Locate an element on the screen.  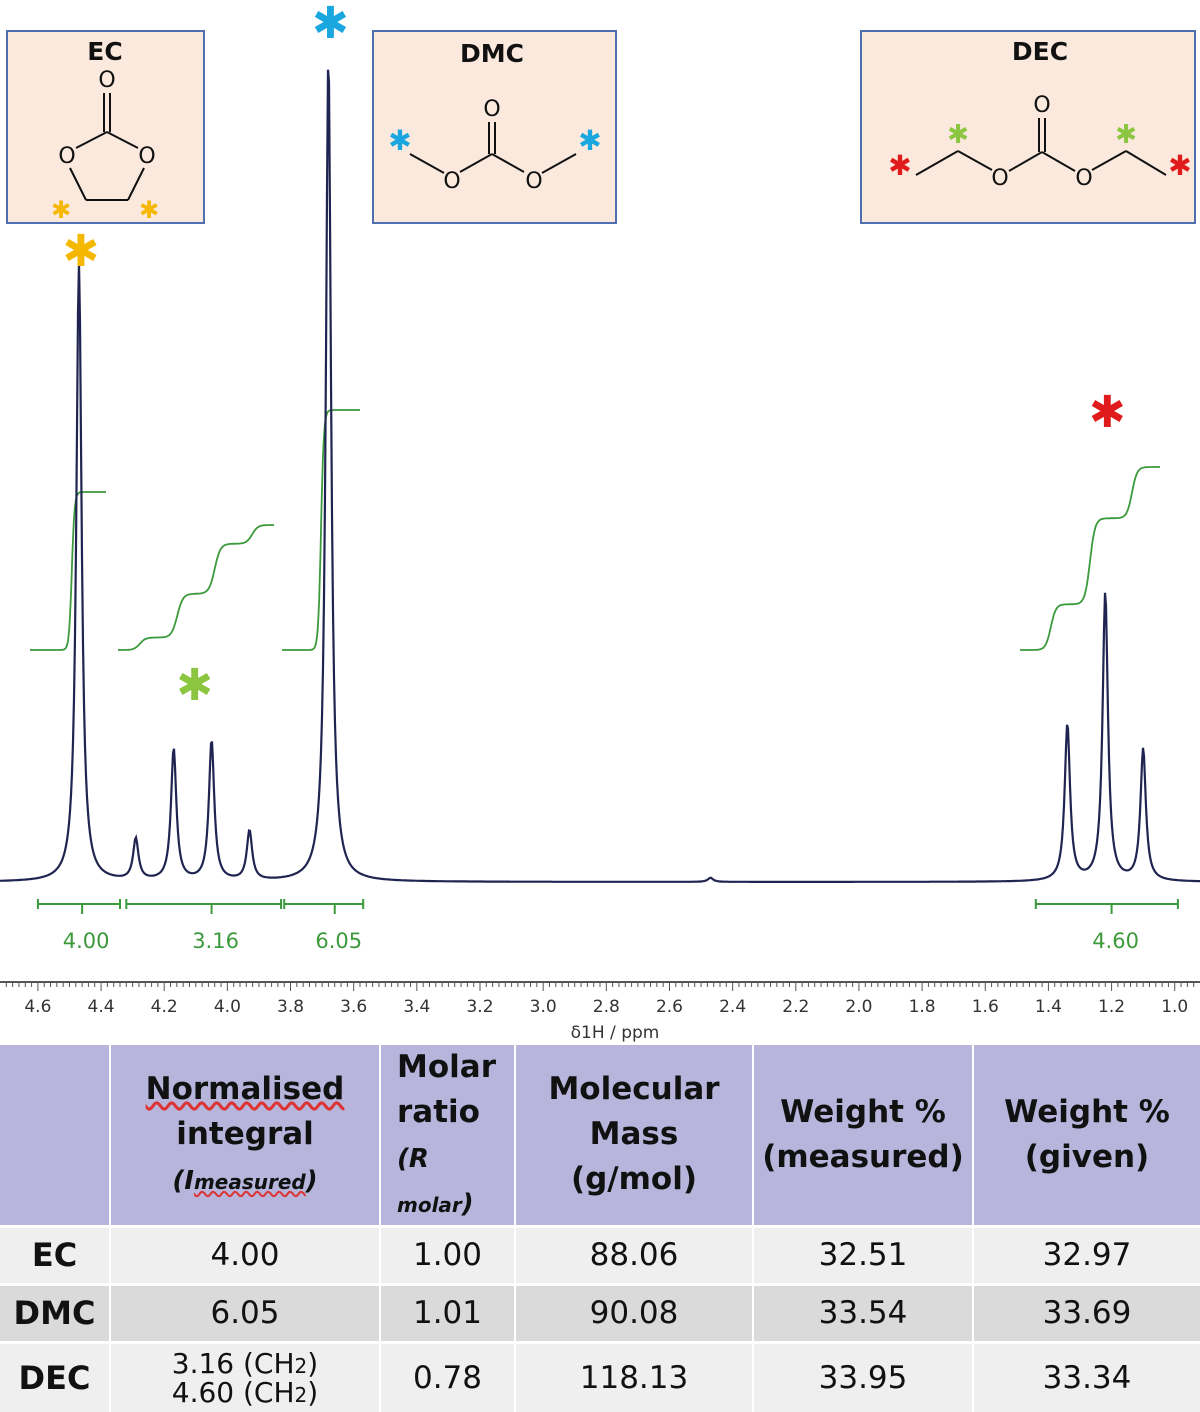
dec-ch3-marker-left: ✱ is located at coordinates (899, 165).